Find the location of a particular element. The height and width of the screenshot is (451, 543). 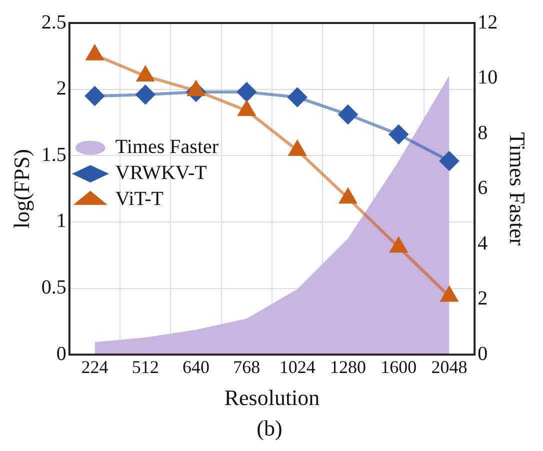

y-tick-label: 0 is located at coordinates (61, 353).